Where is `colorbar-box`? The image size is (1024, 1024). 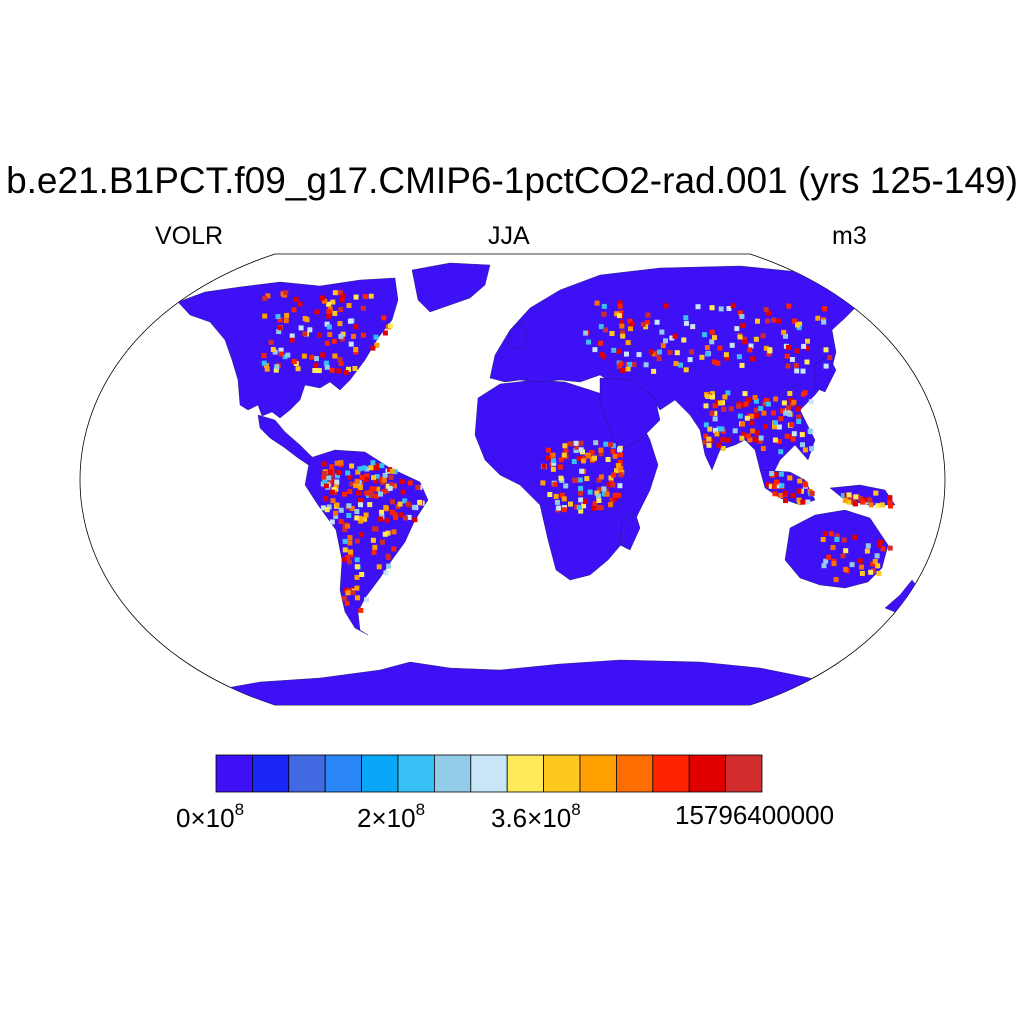 colorbar-box is located at coordinates (525, 773).